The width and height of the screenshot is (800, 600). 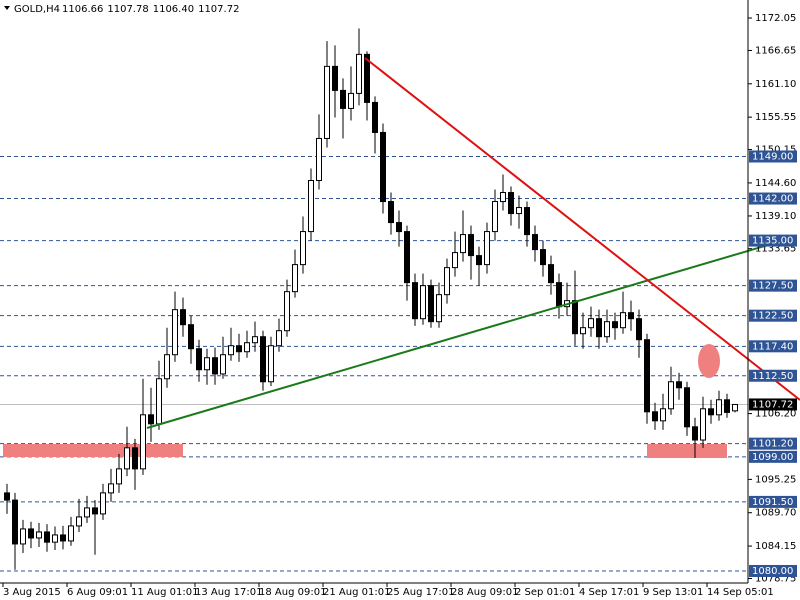 I want to click on y-tick-label: 1095.25, so click(x=775, y=479).